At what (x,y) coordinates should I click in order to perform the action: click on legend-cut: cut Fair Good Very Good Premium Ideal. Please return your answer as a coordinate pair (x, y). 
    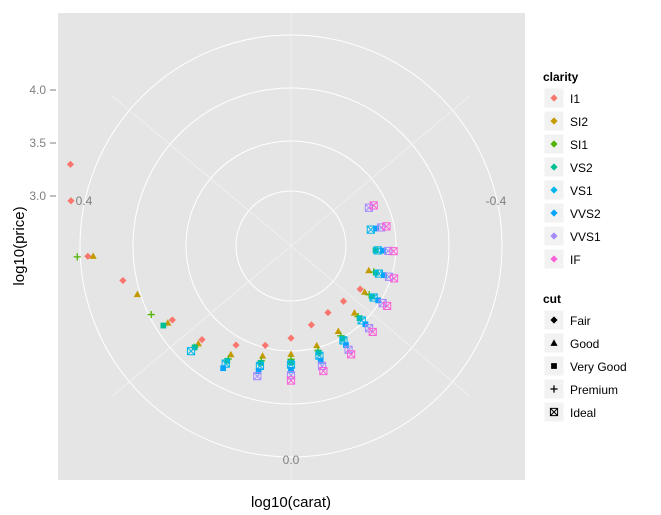
    Looking at the image, I should click on (585, 357).